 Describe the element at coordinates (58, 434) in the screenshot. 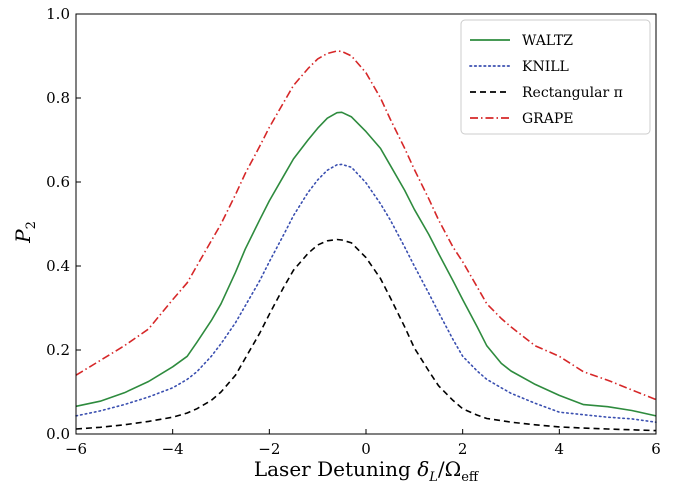

I see `y-tick-label: 0.0` at that location.